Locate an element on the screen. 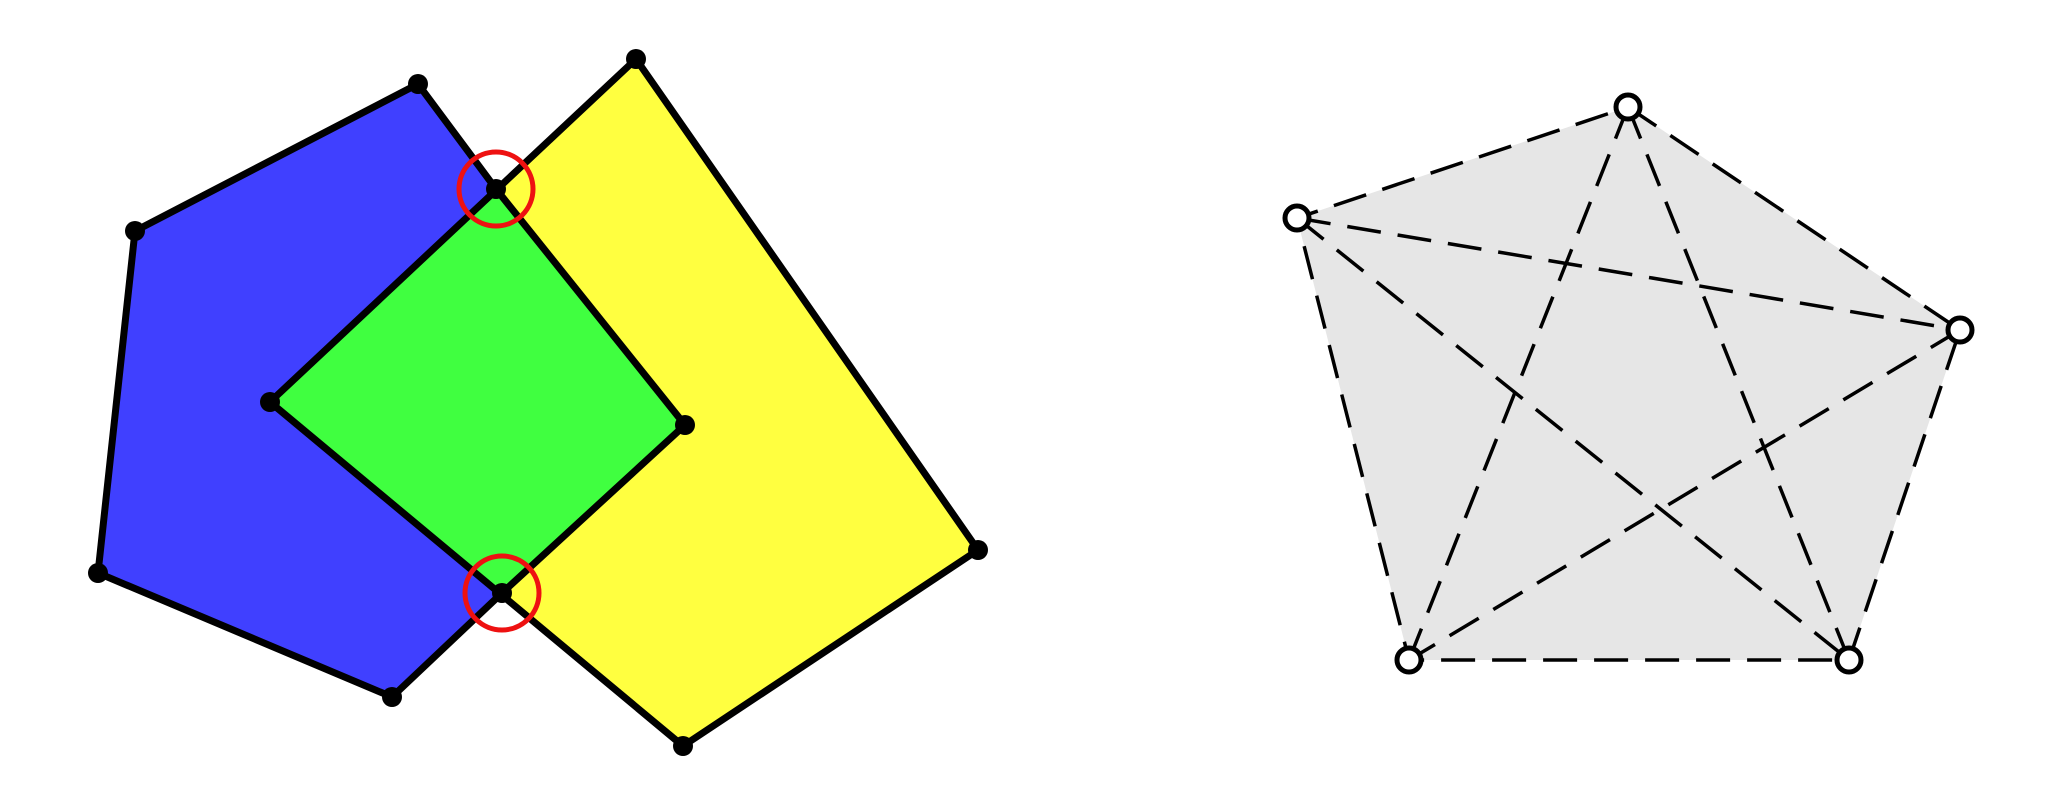  green-intersection is located at coordinates (477, 391).